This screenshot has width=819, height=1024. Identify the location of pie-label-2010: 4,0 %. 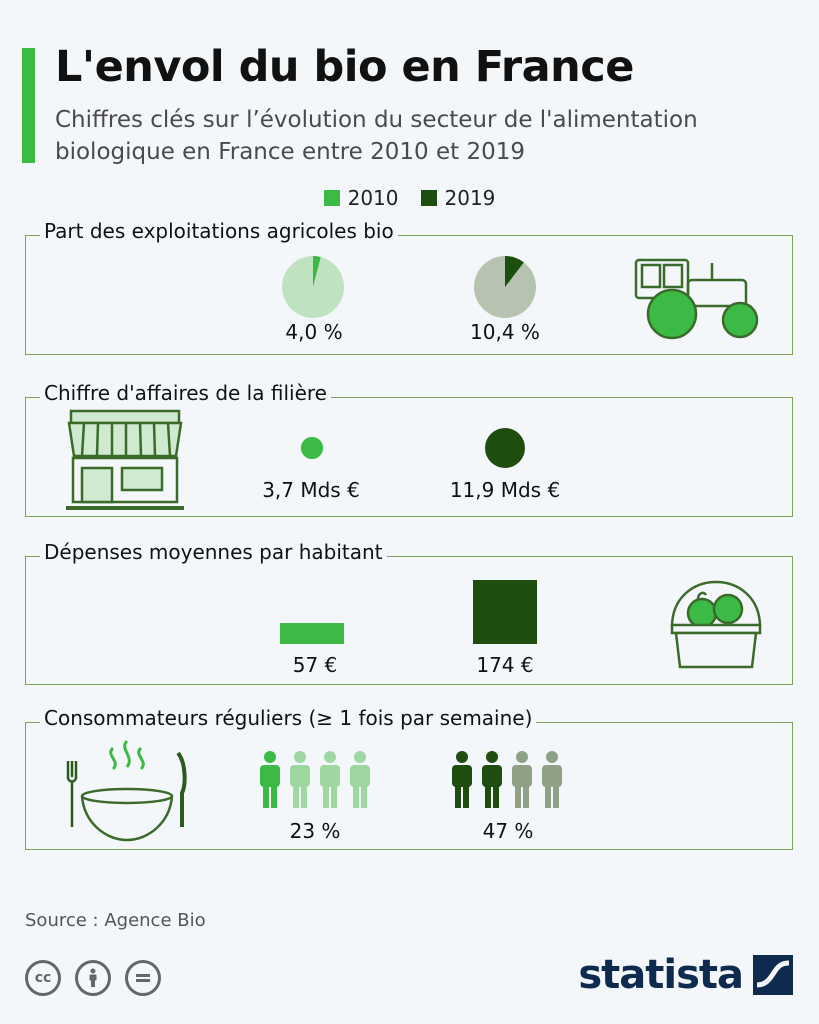
(314, 332).